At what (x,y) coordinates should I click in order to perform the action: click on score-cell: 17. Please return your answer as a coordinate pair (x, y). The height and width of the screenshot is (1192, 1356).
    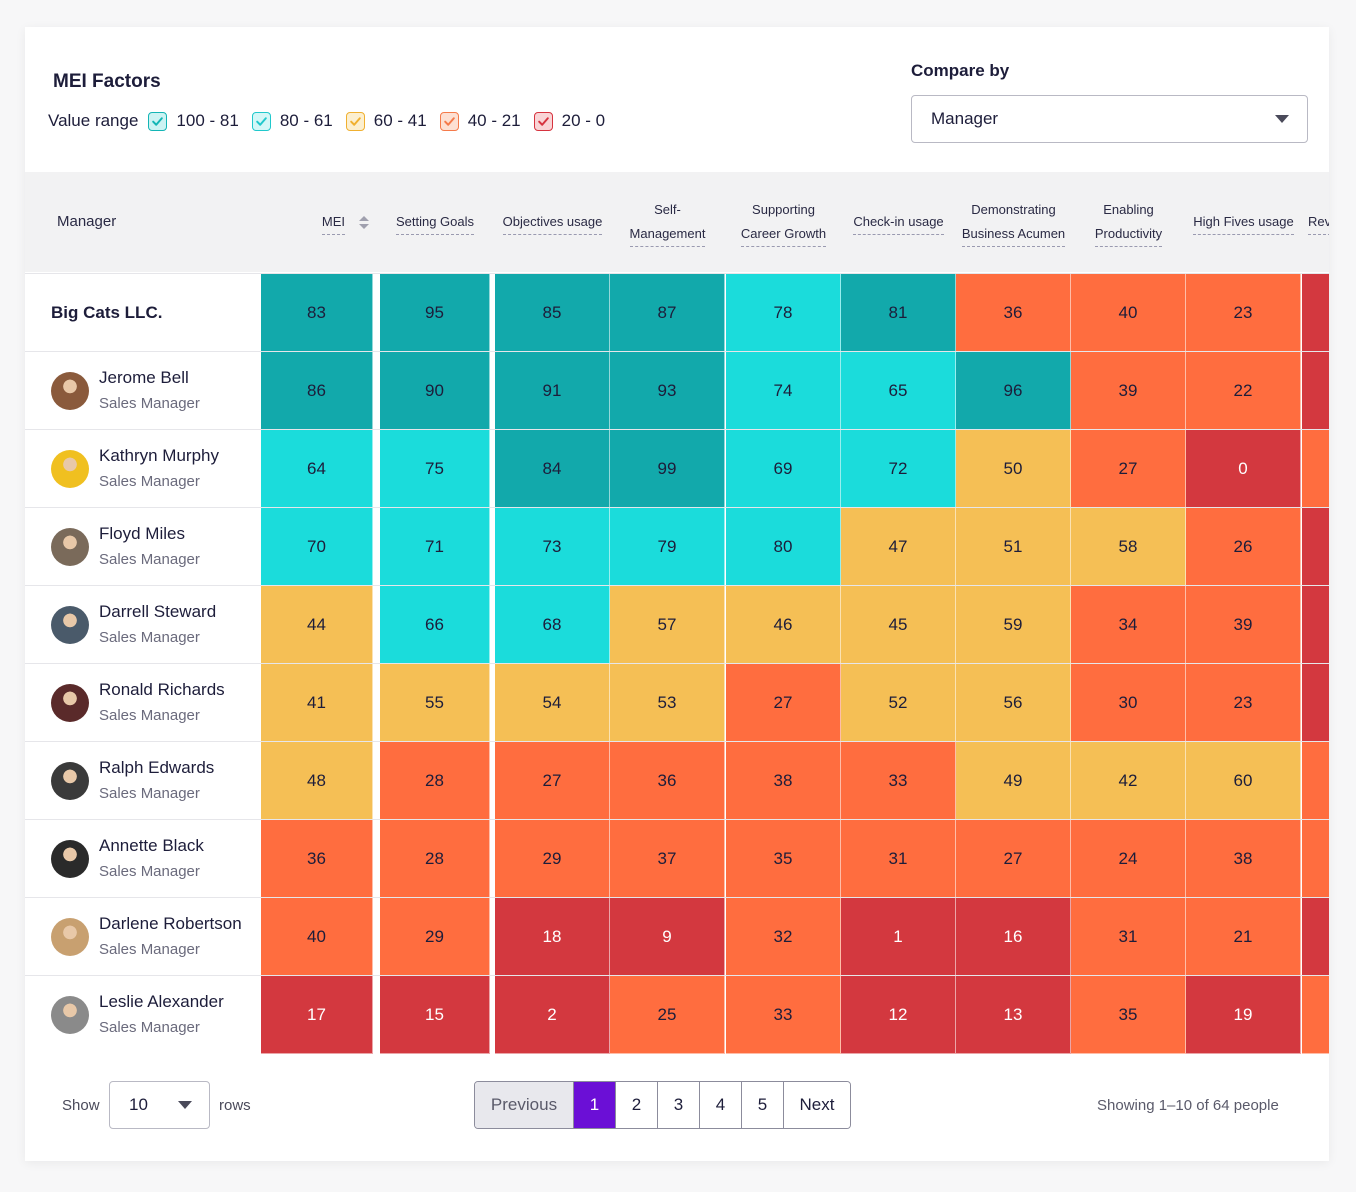
    Looking at the image, I should click on (317, 1015).